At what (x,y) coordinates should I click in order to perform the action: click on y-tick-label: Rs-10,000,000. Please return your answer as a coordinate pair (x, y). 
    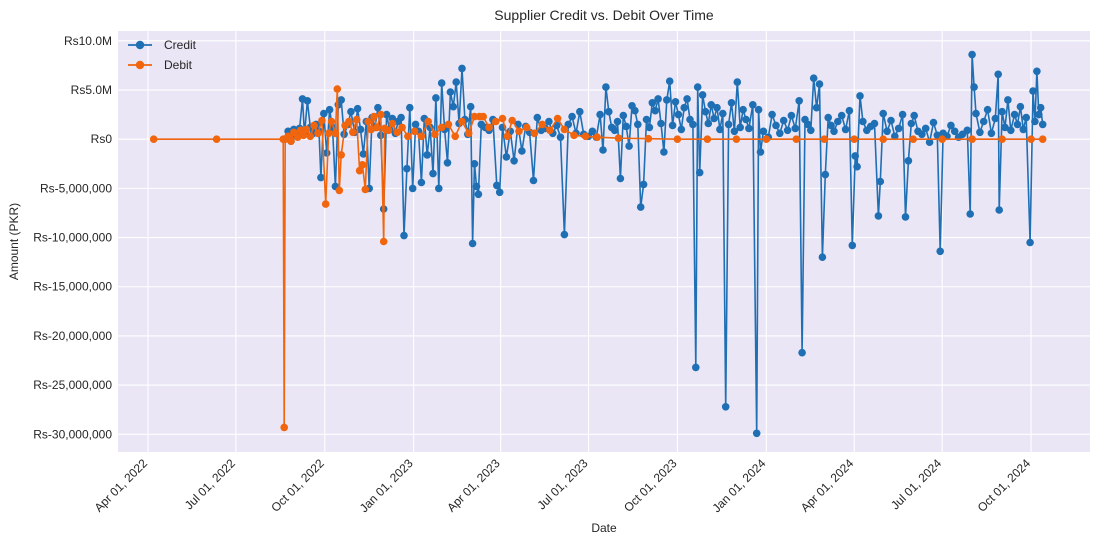
    Looking at the image, I should click on (72, 238).